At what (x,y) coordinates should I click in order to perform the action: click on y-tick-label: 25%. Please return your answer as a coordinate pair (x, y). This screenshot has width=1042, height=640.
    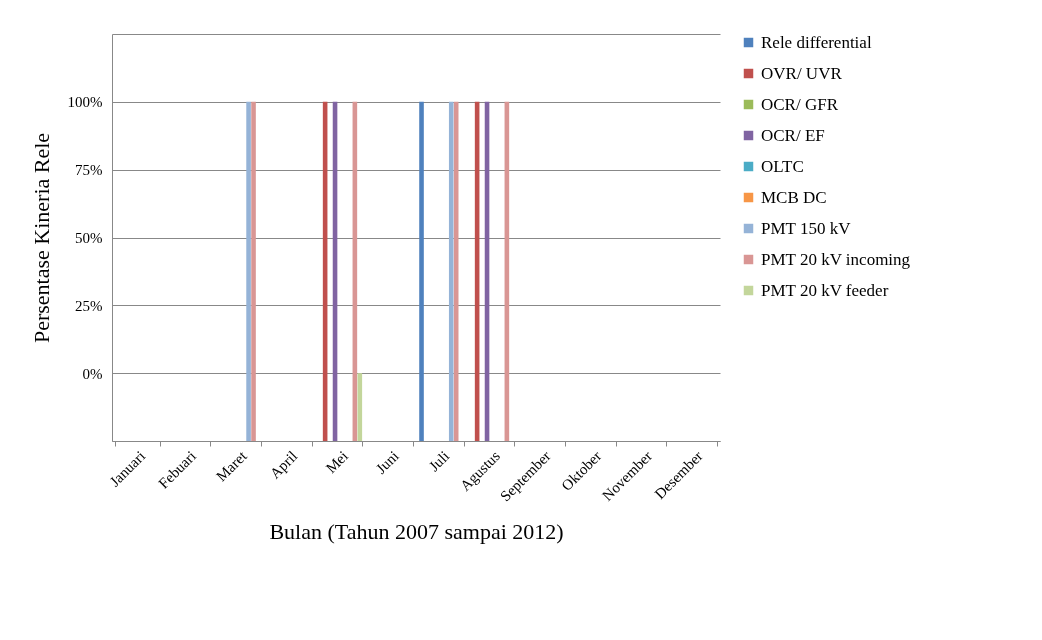
    Looking at the image, I should click on (89, 305).